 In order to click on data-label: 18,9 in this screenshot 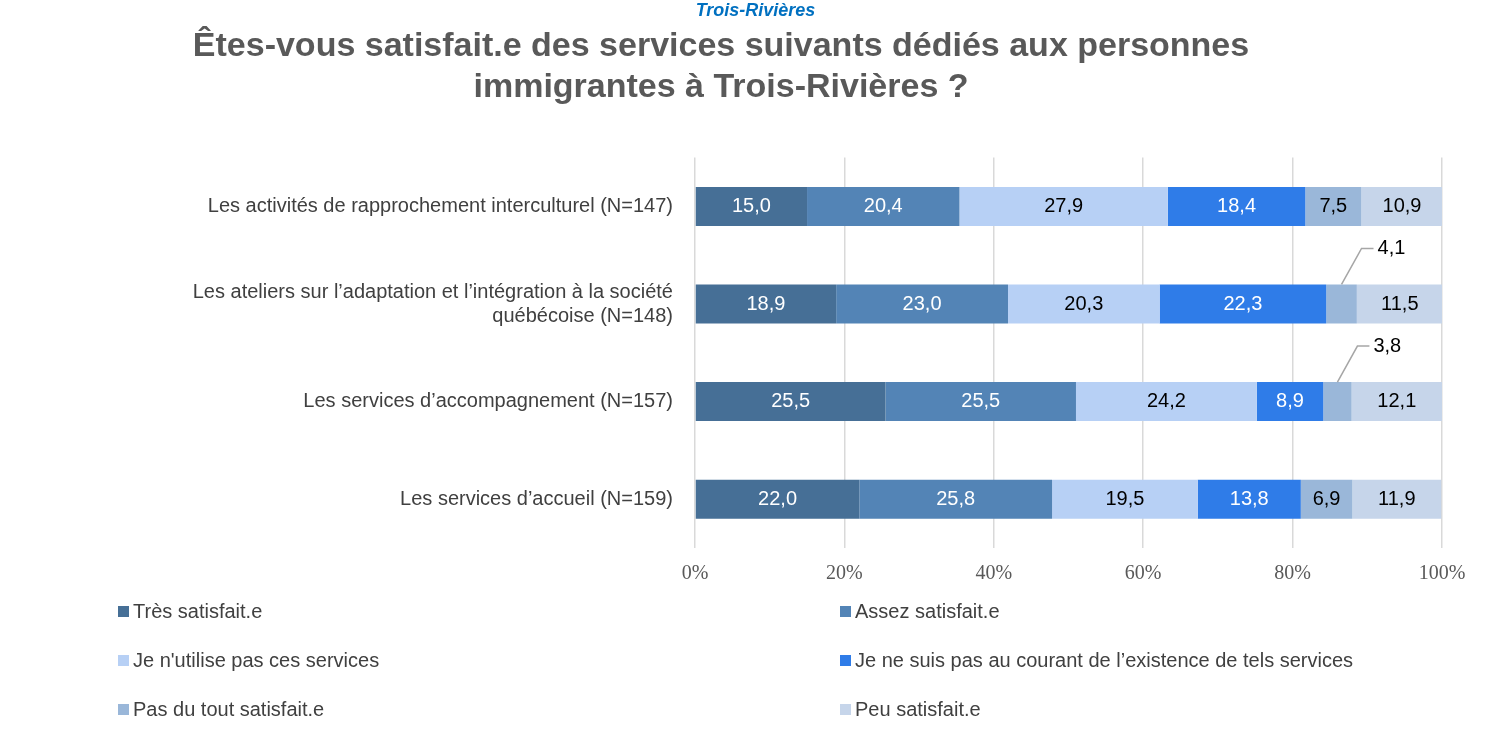, I will do `click(766, 302)`.